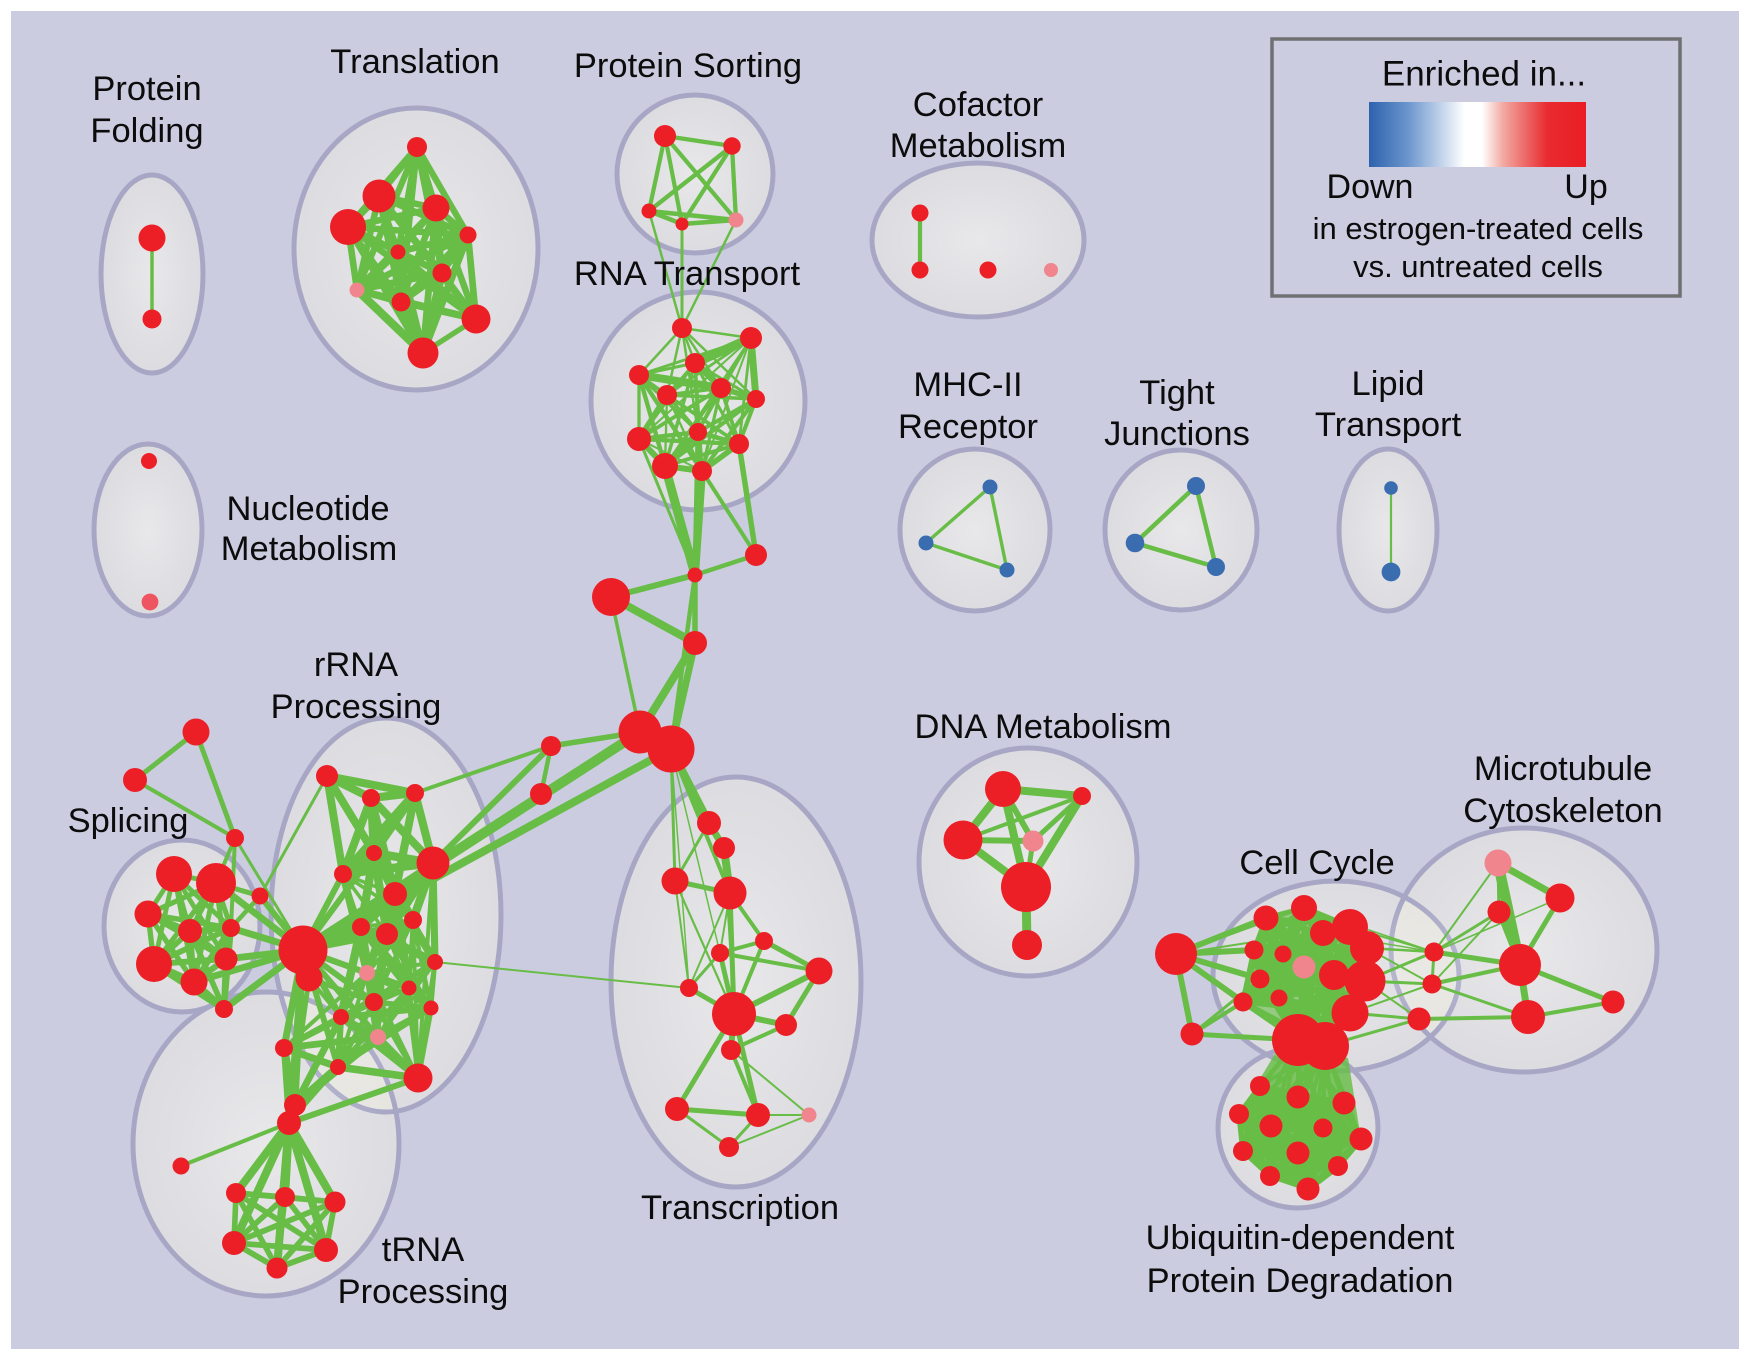  What do you see at coordinates (423, 1250) in the screenshot?
I see `svg-text: tRNA` at bounding box center [423, 1250].